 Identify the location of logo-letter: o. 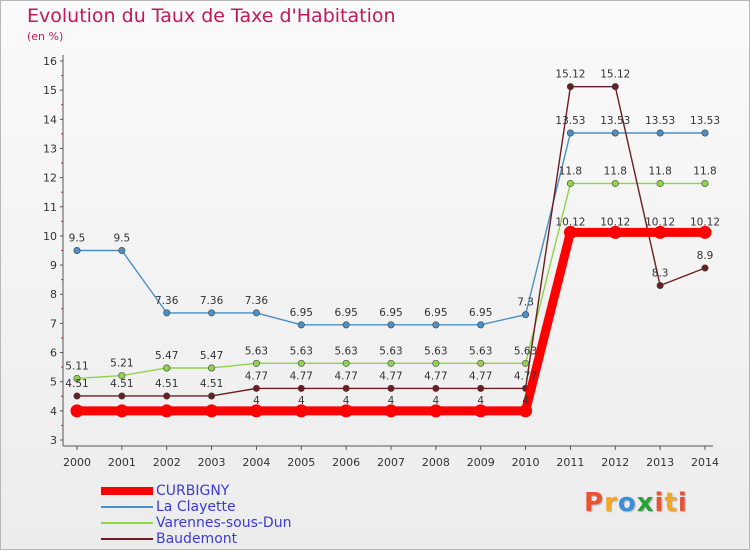
(627, 503).